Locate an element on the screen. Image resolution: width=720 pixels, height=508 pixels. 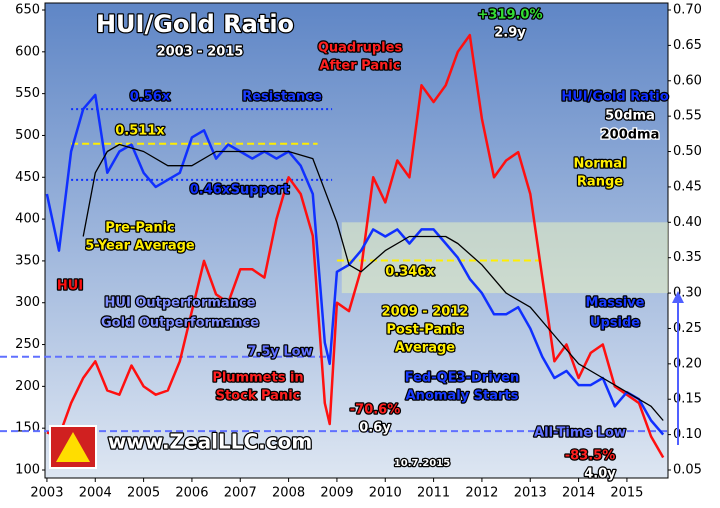
annotation: Support is located at coordinates (260, 190).